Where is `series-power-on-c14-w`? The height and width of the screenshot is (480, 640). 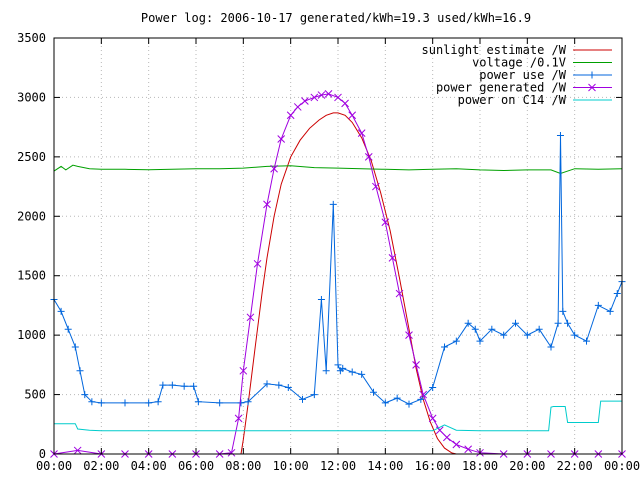 series-power-on-c14-w is located at coordinates (338, 416).